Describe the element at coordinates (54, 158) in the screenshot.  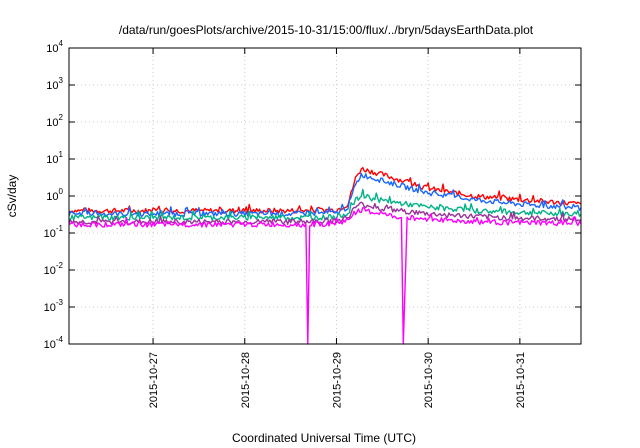
I see `y-tick-label: 10¹` at that location.